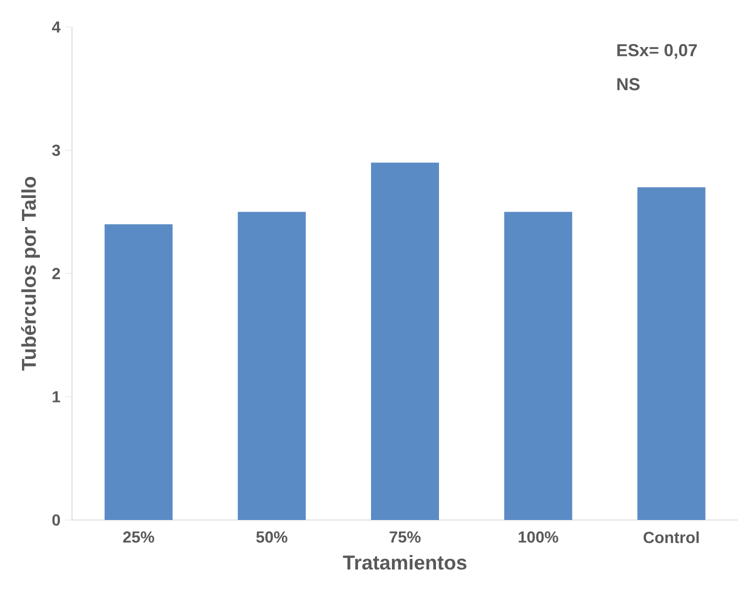 Image resolution: width=739 pixels, height=597 pixels. I want to click on y-tick-label: 3, so click(56, 150).